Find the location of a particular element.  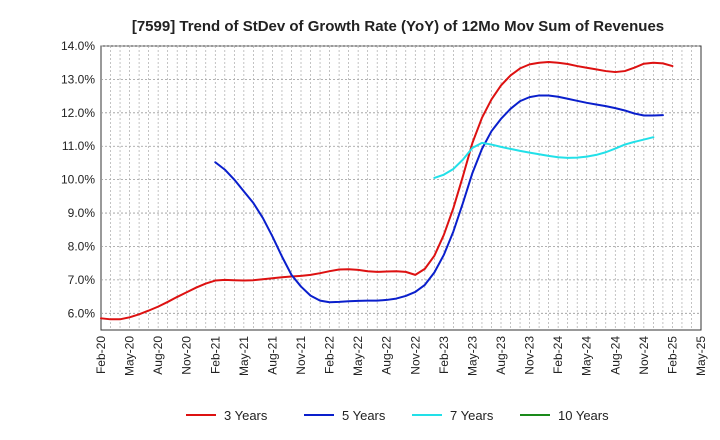

y-tick-label: 12.0% is located at coordinates (78, 113).